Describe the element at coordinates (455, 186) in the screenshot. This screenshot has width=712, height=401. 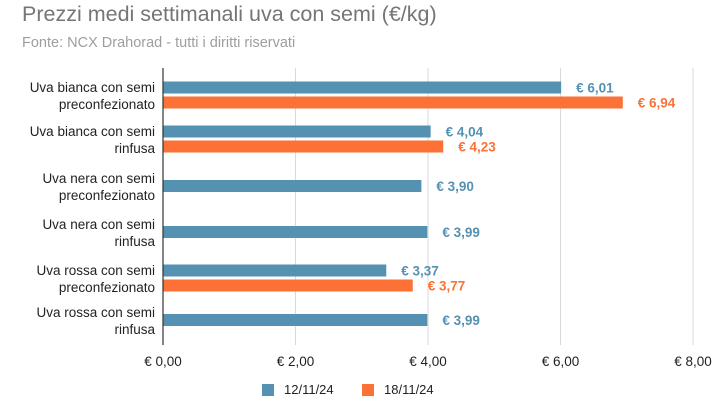
I see `data-label: € 3,90` at that location.